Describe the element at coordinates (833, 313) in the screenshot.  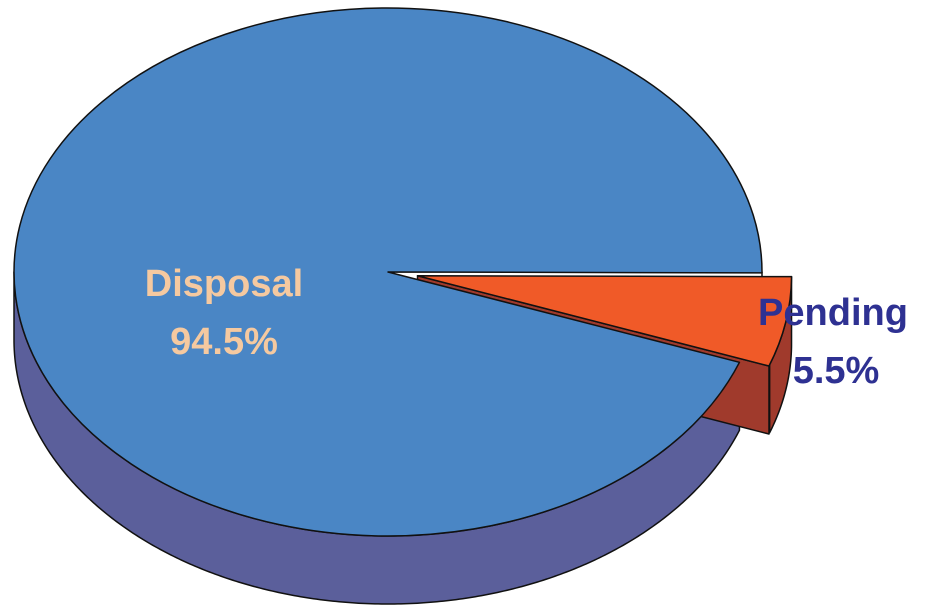
I see `slice-label-pending-category: Pending` at that location.